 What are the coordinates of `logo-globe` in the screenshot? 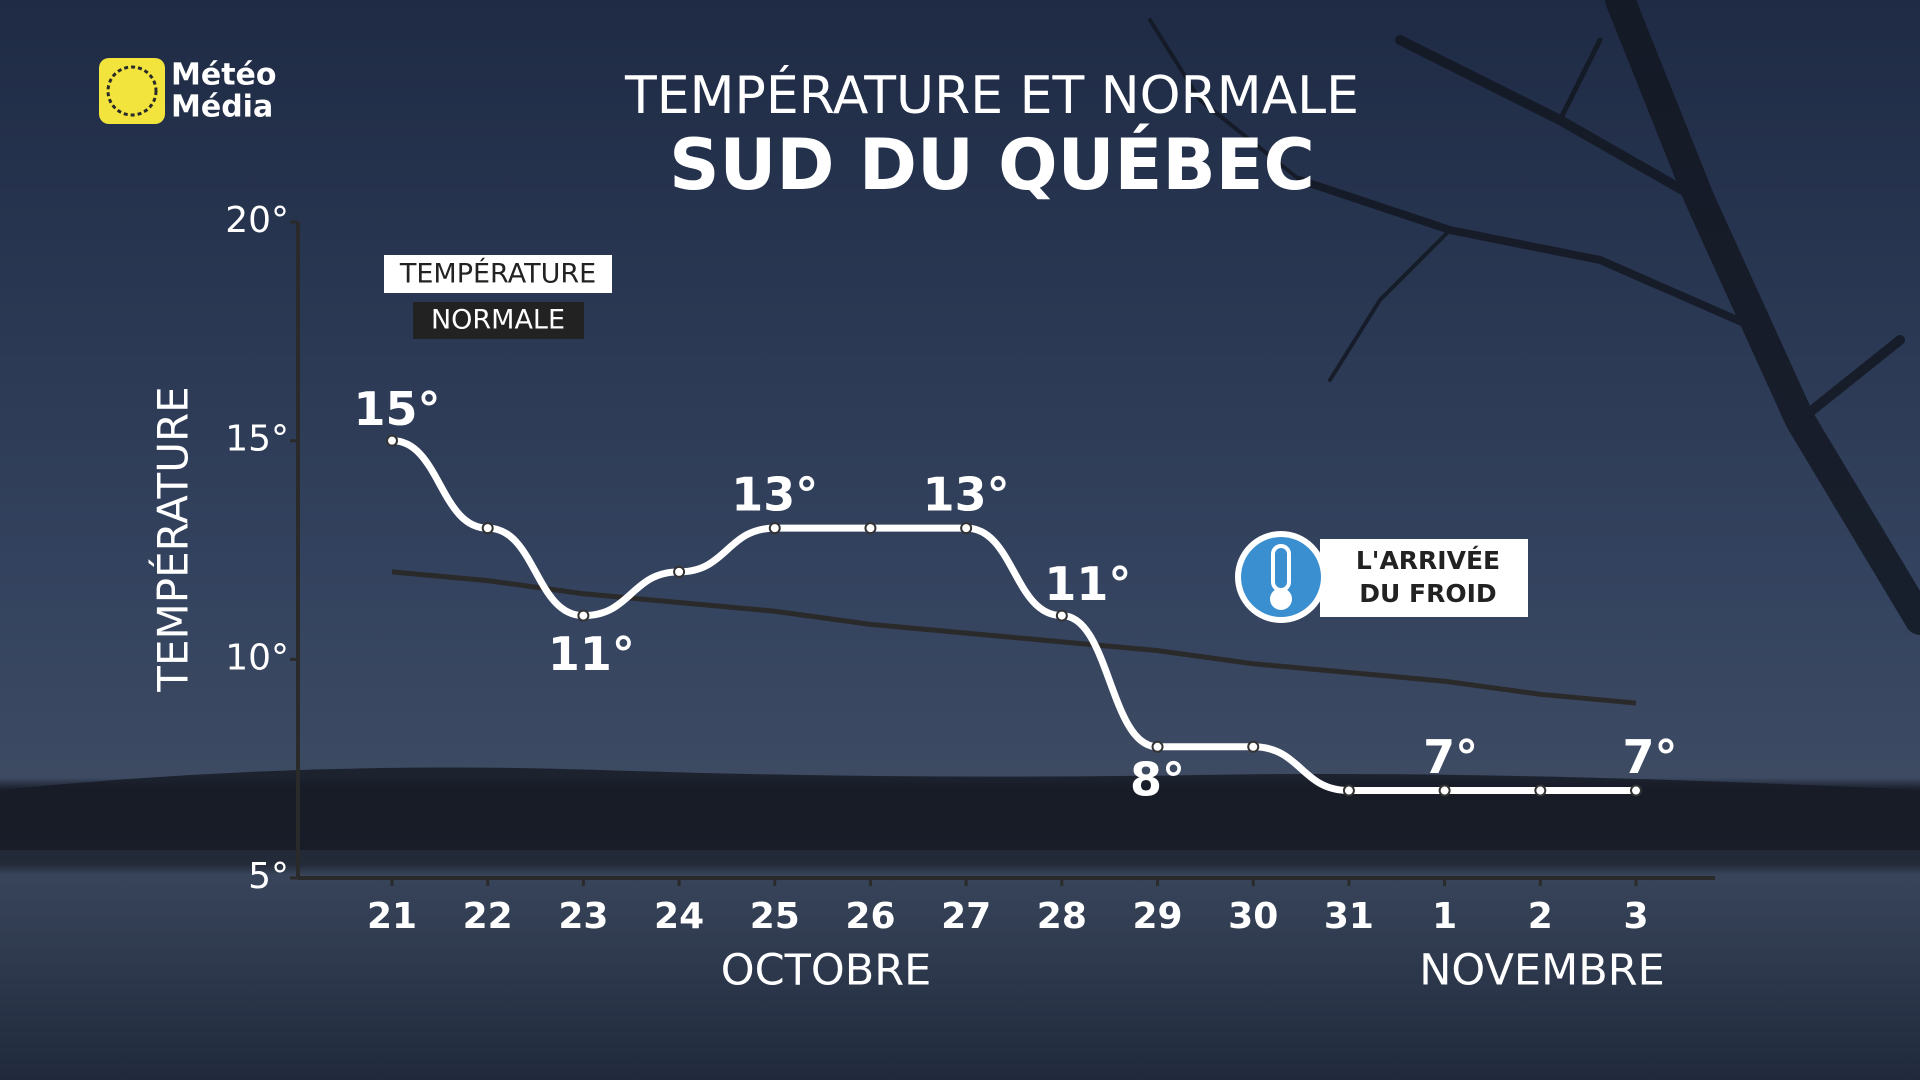 It's located at (132, 91).